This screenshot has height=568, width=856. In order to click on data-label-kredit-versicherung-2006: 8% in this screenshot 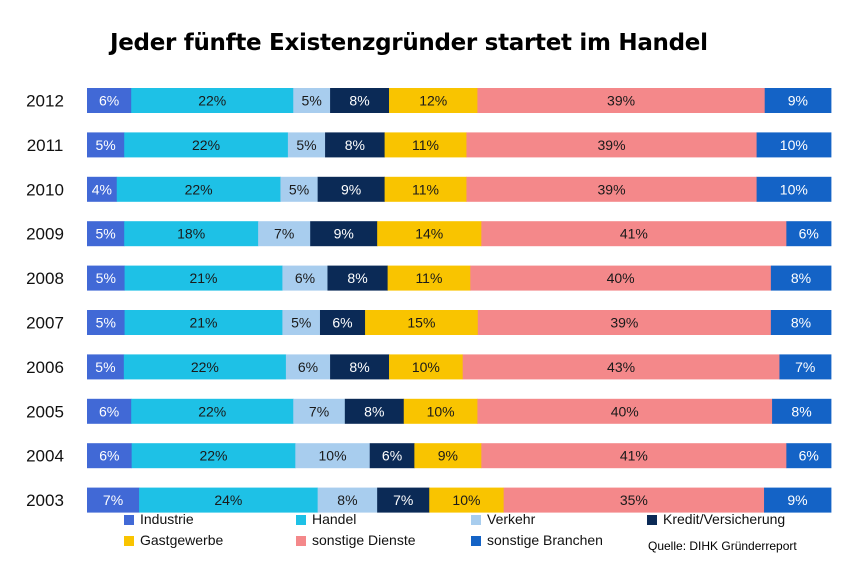, I will do `click(359, 367)`.